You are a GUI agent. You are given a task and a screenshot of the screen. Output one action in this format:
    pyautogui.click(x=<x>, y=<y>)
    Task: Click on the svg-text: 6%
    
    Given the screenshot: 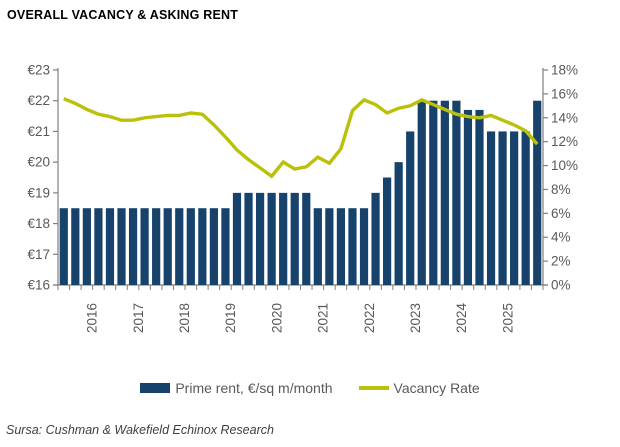 What is the action you would take?
    pyautogui.click(x=561, y=213)
    